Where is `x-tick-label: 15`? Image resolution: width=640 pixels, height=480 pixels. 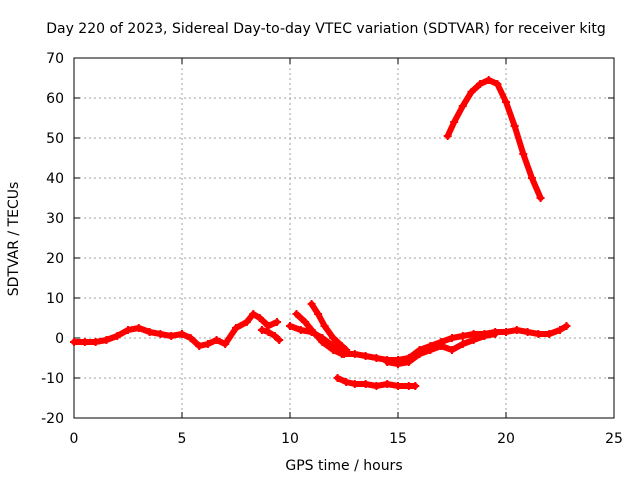 x-tick-label: 15 is located at coordinates (398, 439).